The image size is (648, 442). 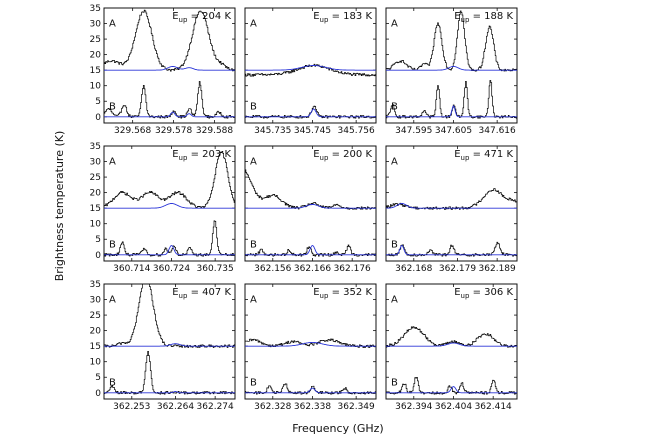 What do you see at coordinates (493, 407) in the screenshot?
I see `x-tick-label: 362.414` at bounding box center [493, 407].